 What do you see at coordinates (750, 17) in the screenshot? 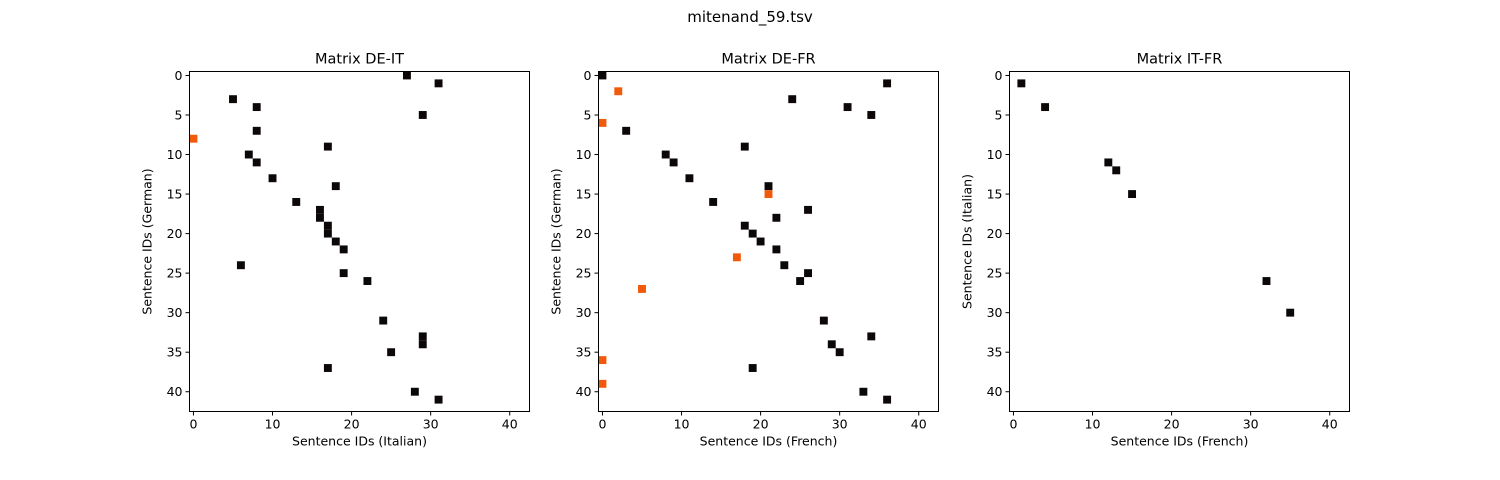
I see `figure-title: mitenand_59.tsv` at bounding box center [750, 17].